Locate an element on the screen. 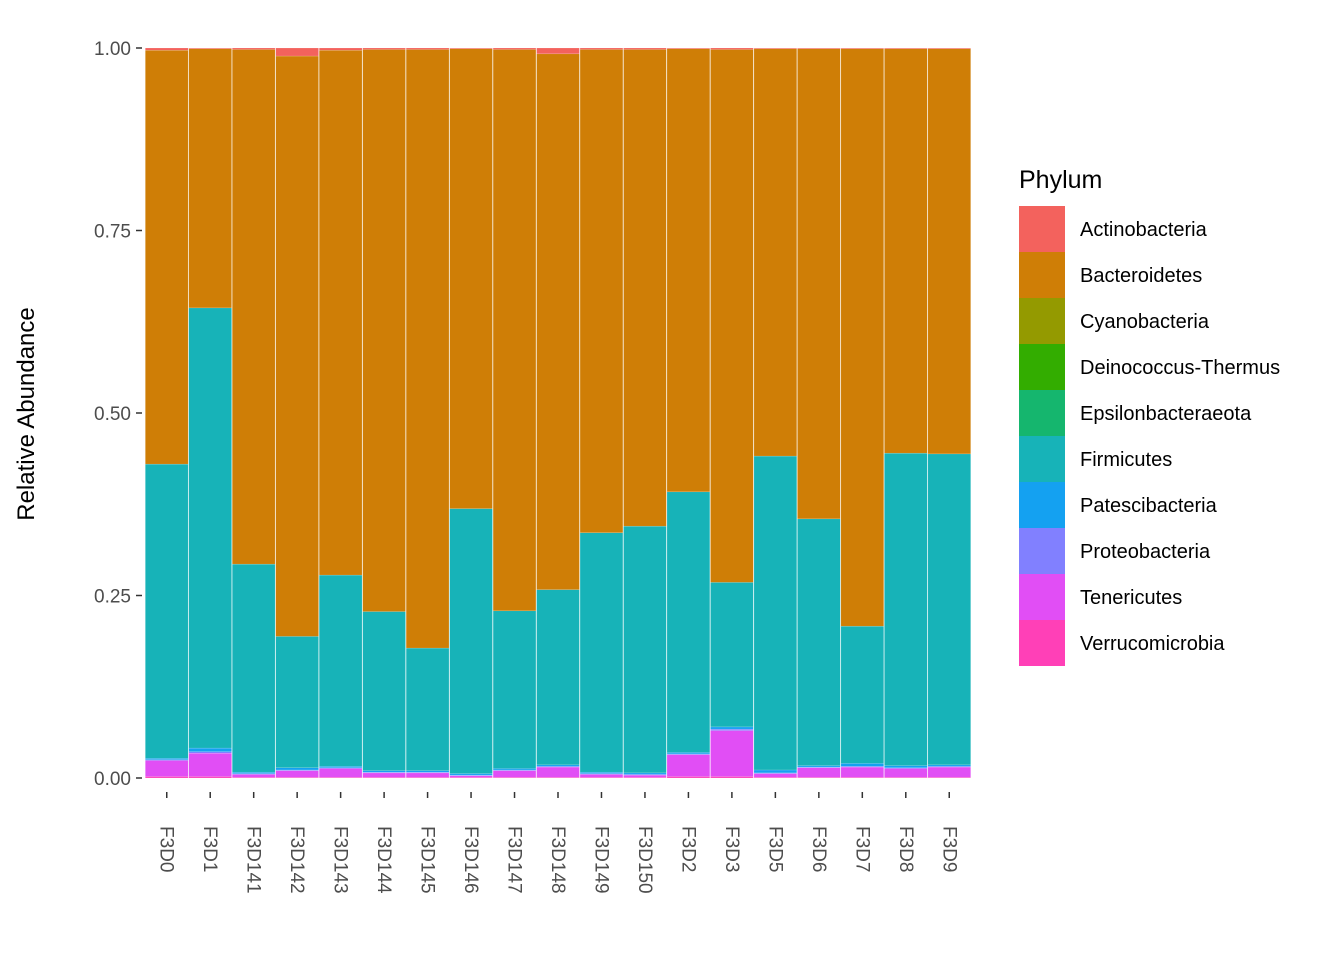  bar-segment-f3d6-actinobacteria is located at coordinates (819, 48).